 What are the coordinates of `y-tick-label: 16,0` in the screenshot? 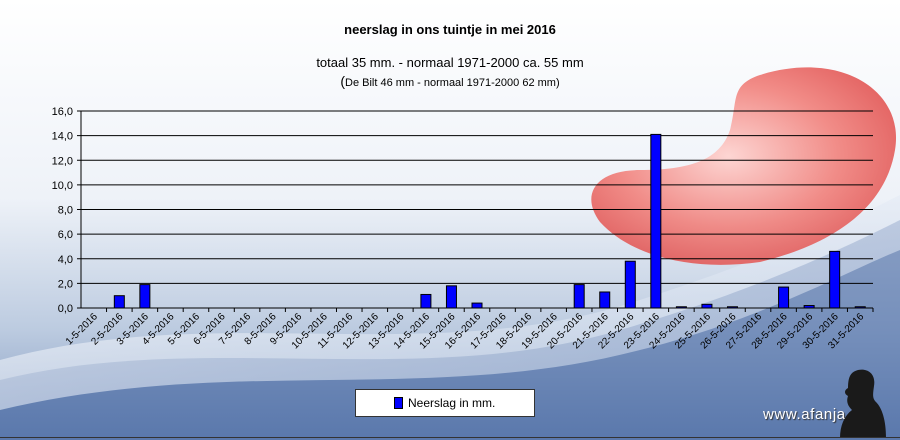 It's located at (62, 112).